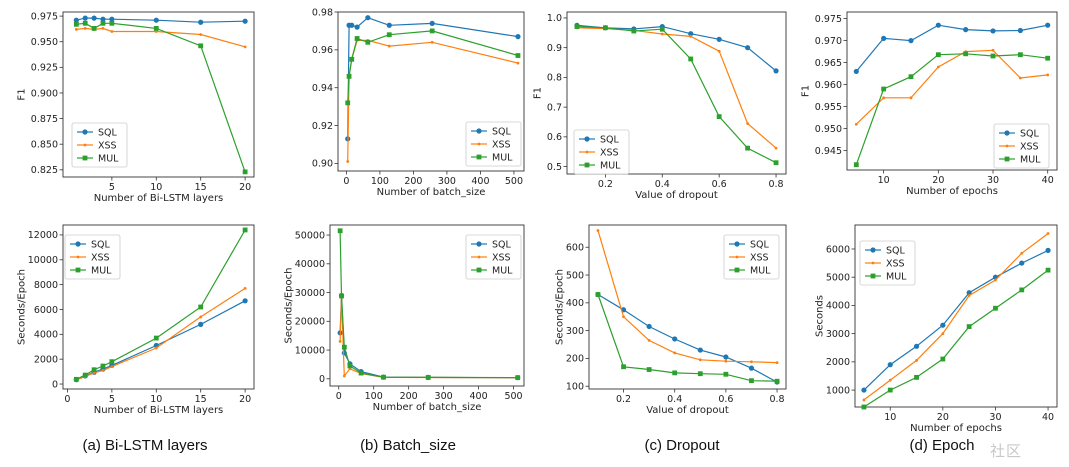 The width and height of the screenshot is (1069, 467). I want to click on y-tick-label: 30000, so click(310, 293).